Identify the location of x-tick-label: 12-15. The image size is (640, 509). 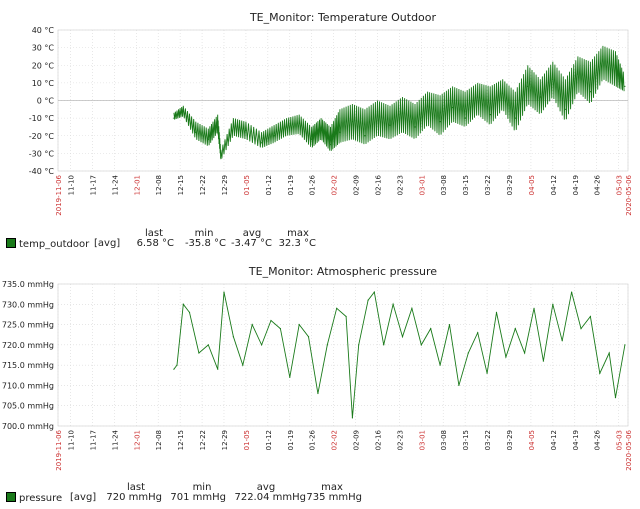
(181, 440).